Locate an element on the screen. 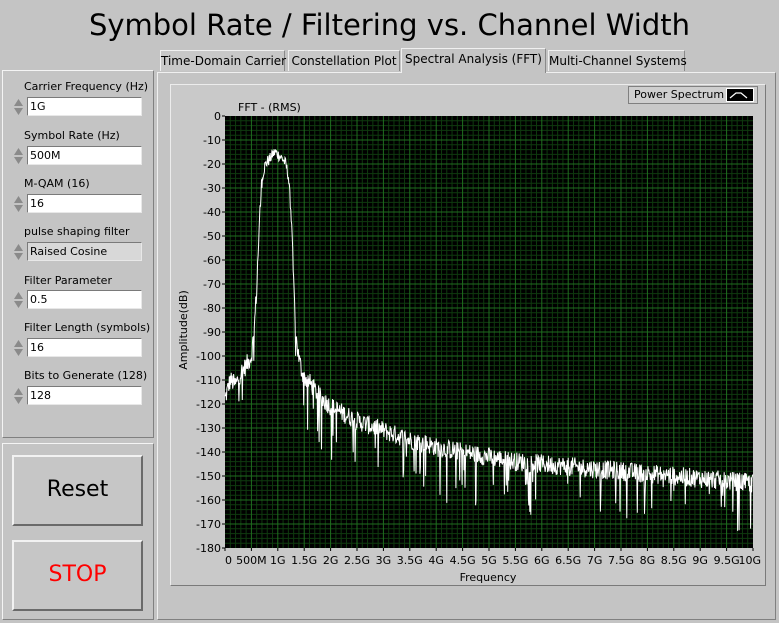  tab-constellation-plot: Constellation Plot is located at coordinates (344, 60).